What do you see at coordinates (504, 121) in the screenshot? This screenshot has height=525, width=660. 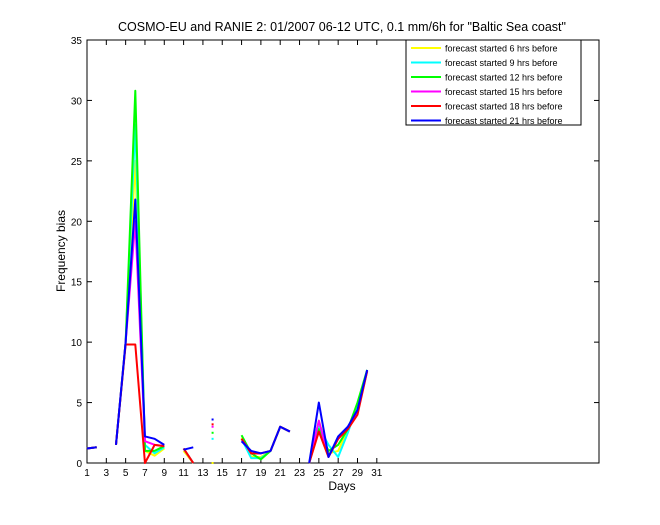 I see `legend-label: forecast started 21 hrs before` at bounding box center [504, 121].